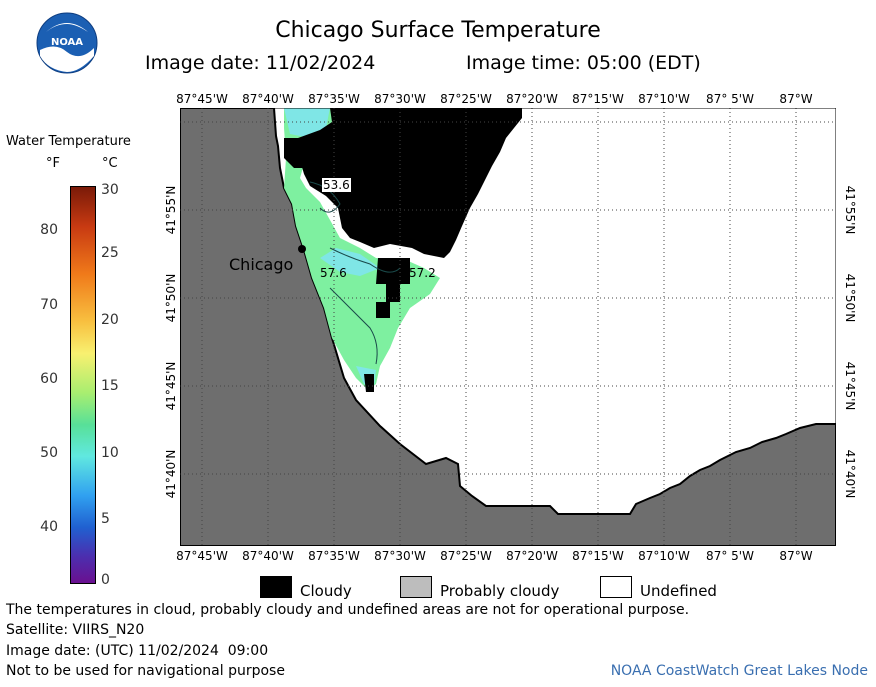 The height and width of the screenshot is (687, 876). What do you see at coordinates (326, 591) in the screenshot?
I see `legend-label-cloudy: Cloudy` at bounding box center [326, 591].